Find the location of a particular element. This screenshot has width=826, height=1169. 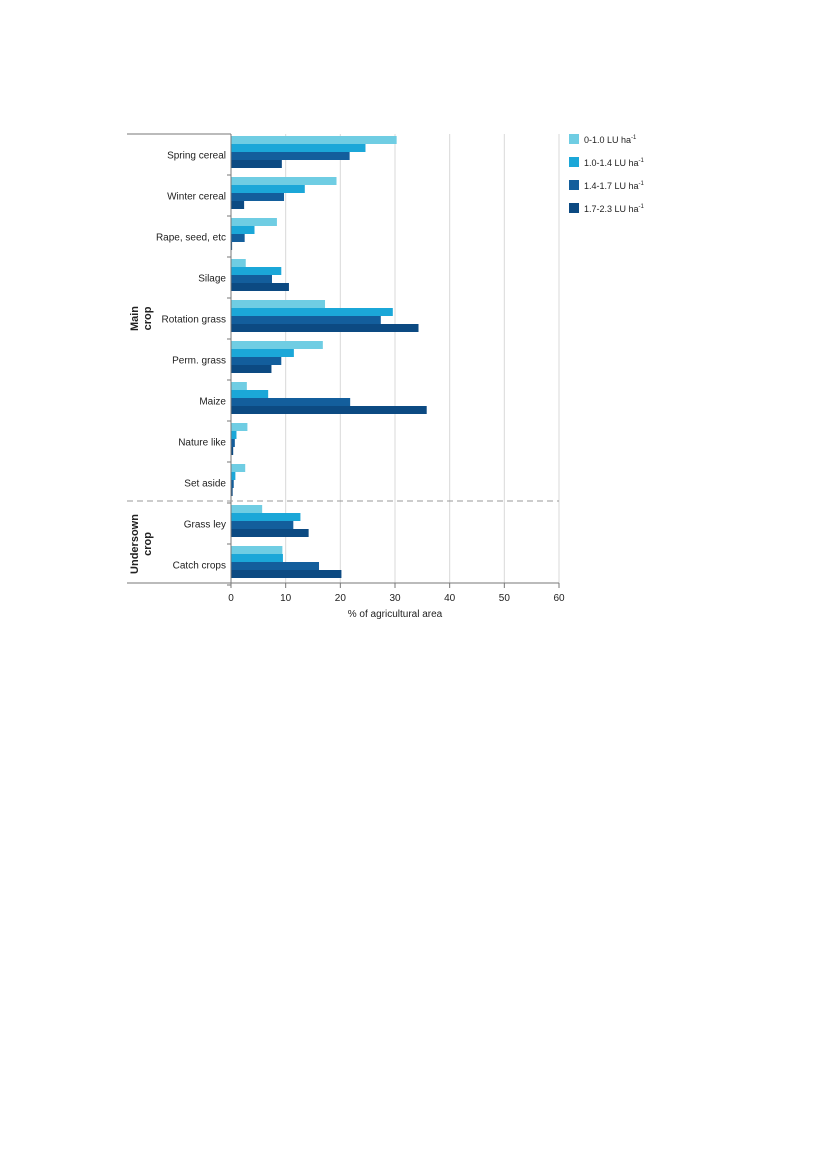

legend-label: 0-1.0 LU ha-1 is located at coordinates (610, 140).